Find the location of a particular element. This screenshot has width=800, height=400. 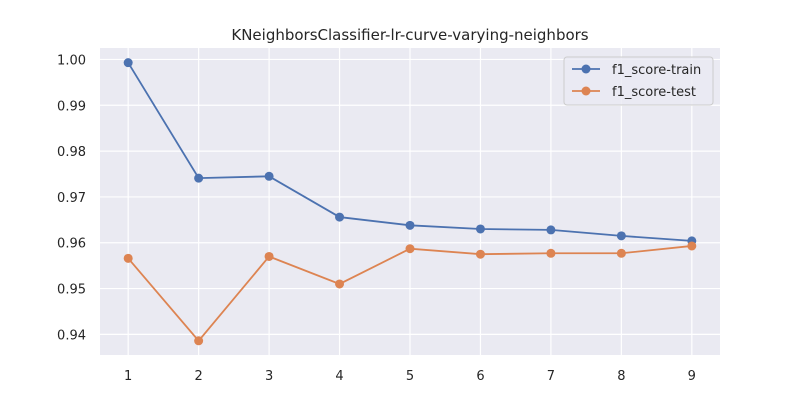

y-tick-label: 0.97 is located at coordinates (71, 198).